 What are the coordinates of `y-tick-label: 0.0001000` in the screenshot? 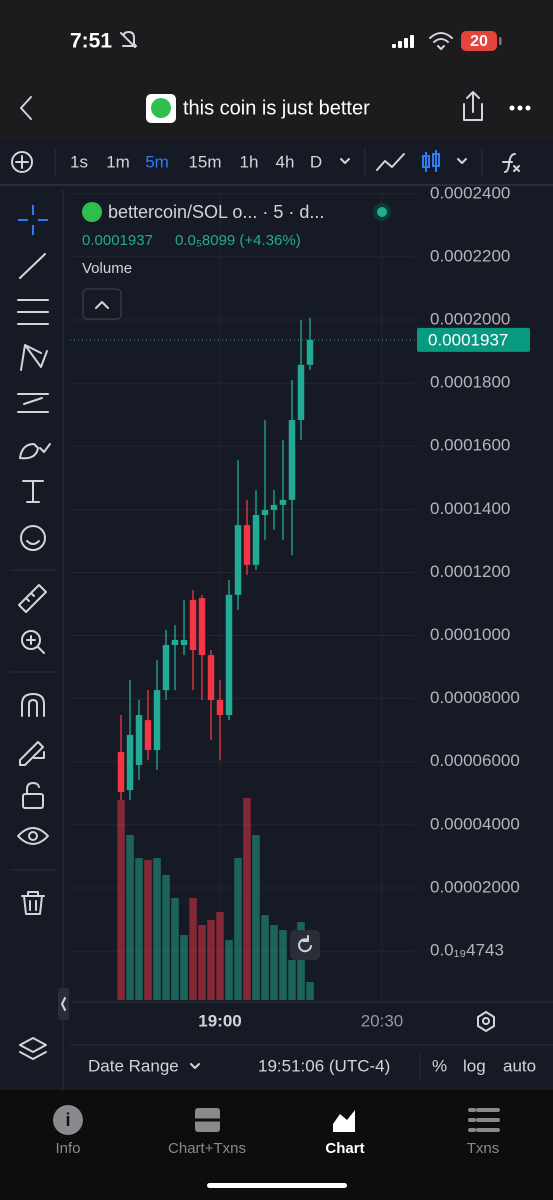 It's located at (470, 634).